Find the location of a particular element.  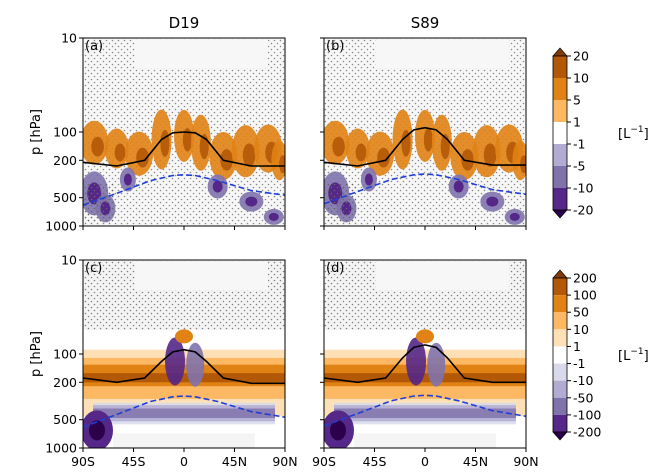

colorbar-tick-label: 50 is located at coordinates (581, 312).